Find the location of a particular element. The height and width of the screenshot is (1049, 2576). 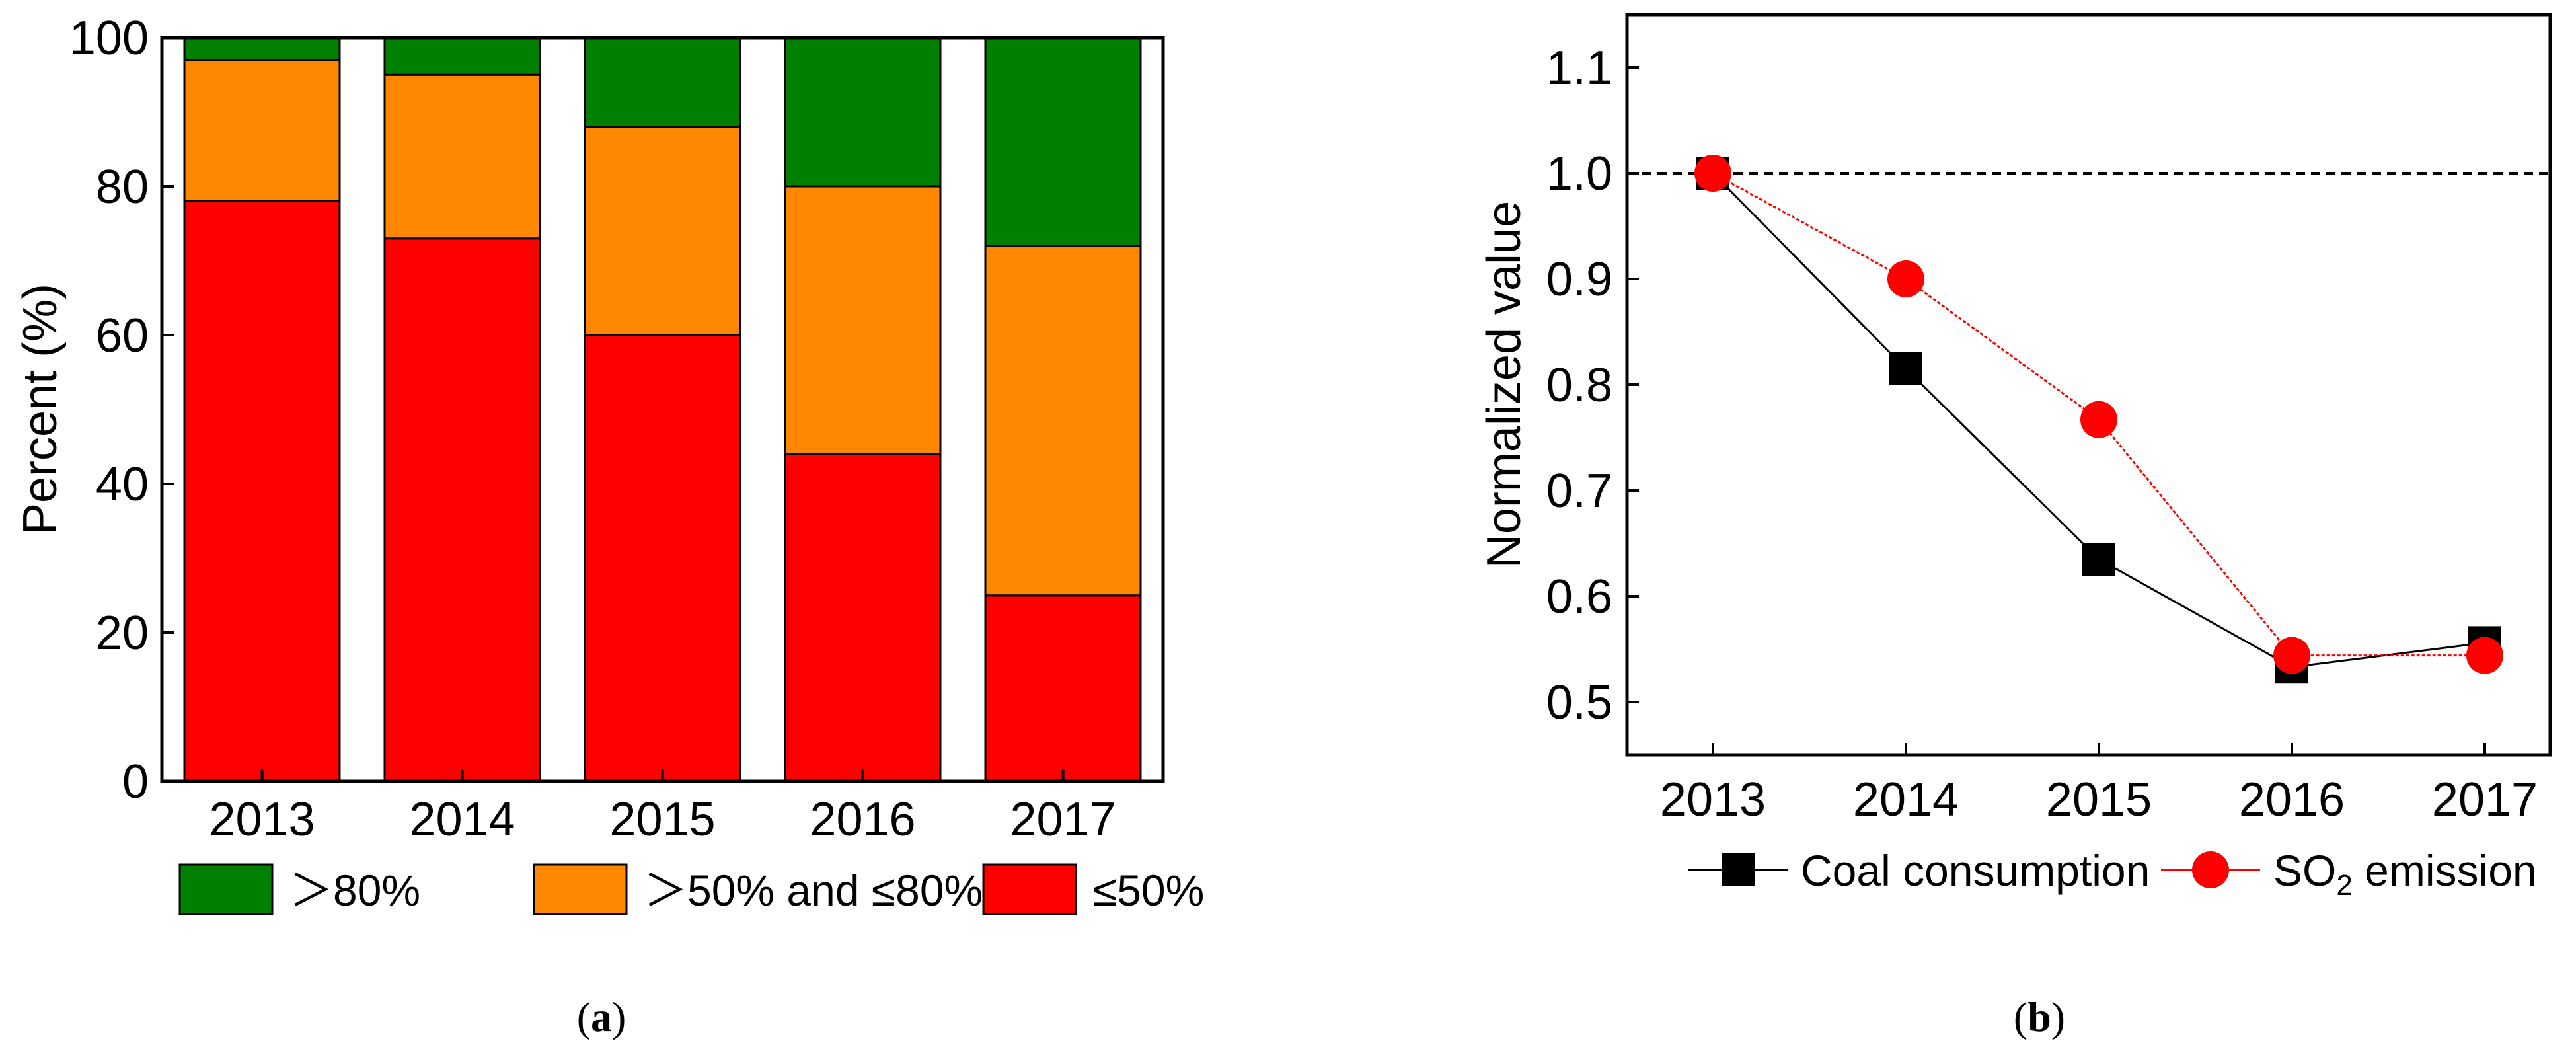

legend-label: SO2 emission is located at coordinates (2405, 874).